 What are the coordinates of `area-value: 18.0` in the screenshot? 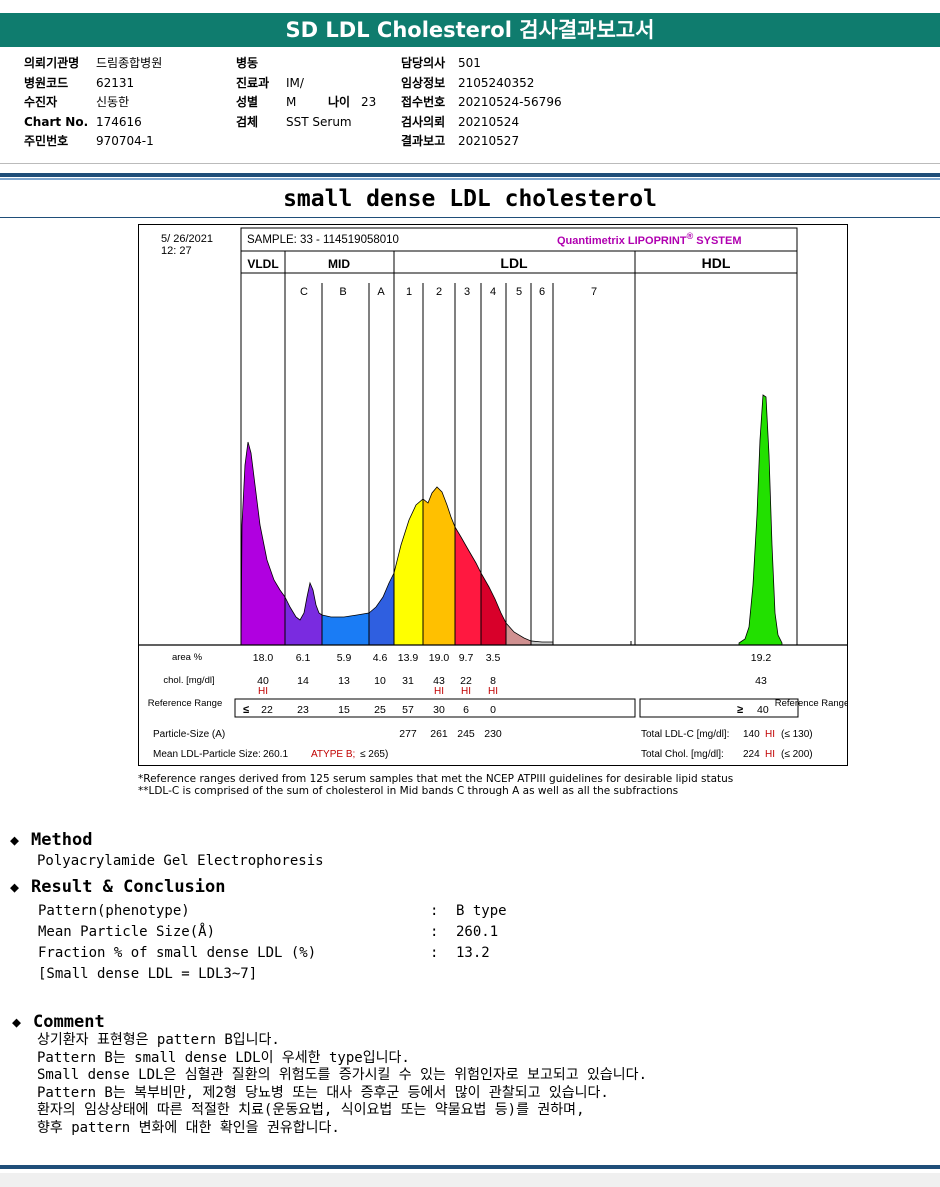 It's located at (263, 658).